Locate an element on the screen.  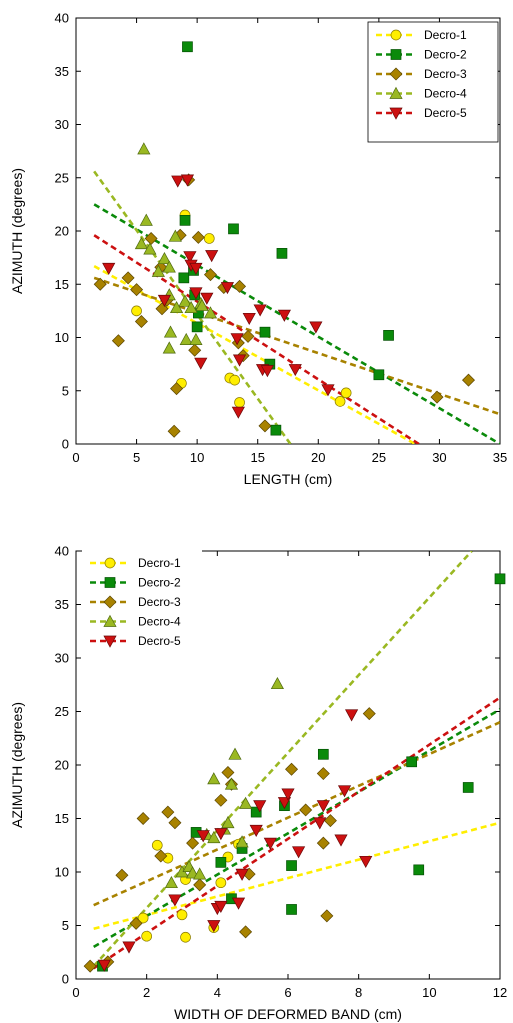
y-tick-label: 15 is located at coordinates (62, 284).